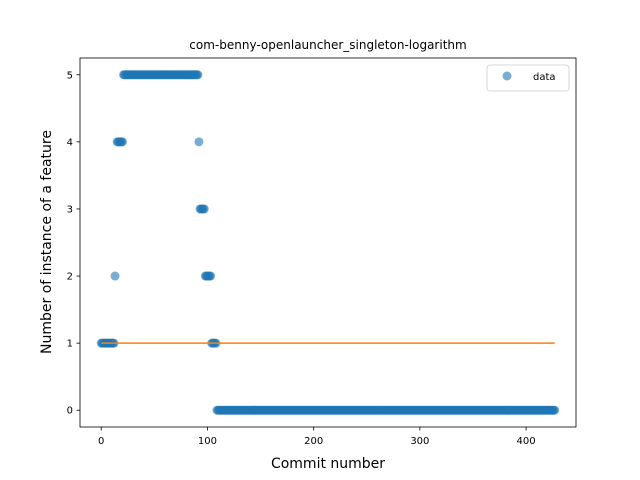 The width and height of the screenshot is (640, 480). I want to click on x-tick-label: 300, so click(419, 441).